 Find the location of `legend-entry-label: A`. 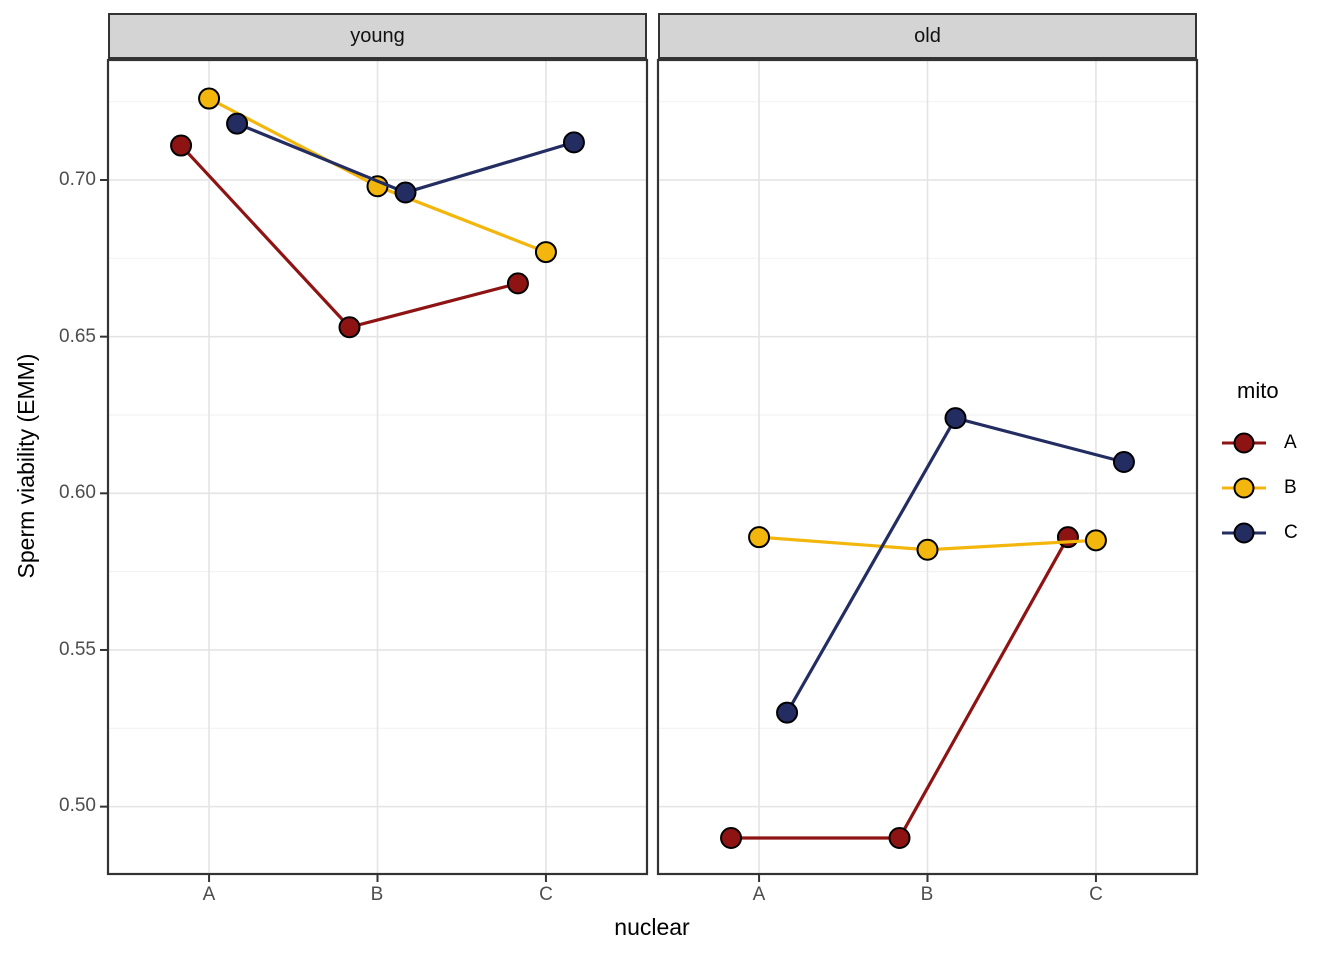

legend-entry-label: A is located at coordinates (1290, 442).